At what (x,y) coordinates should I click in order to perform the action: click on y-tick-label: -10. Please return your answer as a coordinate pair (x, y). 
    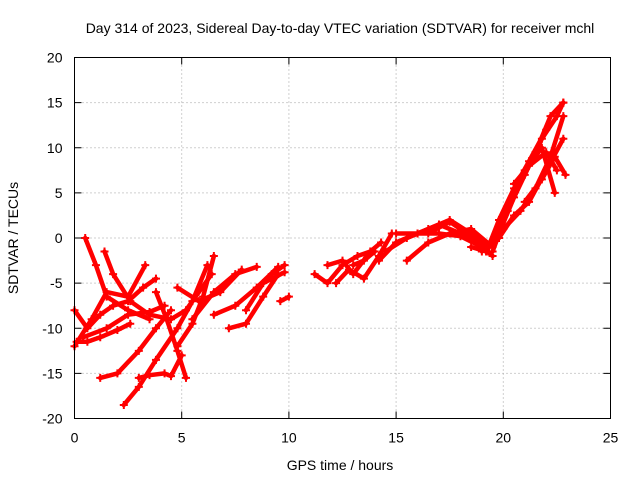
    Looking at the image, I should click on (52, 328).